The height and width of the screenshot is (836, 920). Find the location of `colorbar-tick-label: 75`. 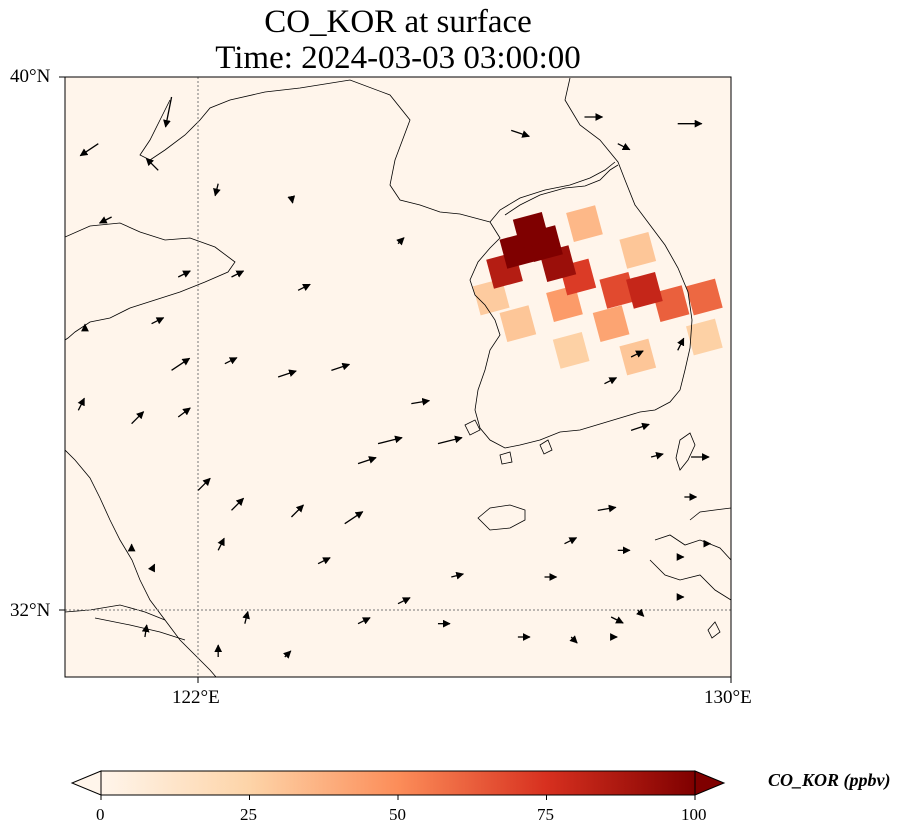

colorbar-tick-label: 75 is located at coordinates (545, 814).